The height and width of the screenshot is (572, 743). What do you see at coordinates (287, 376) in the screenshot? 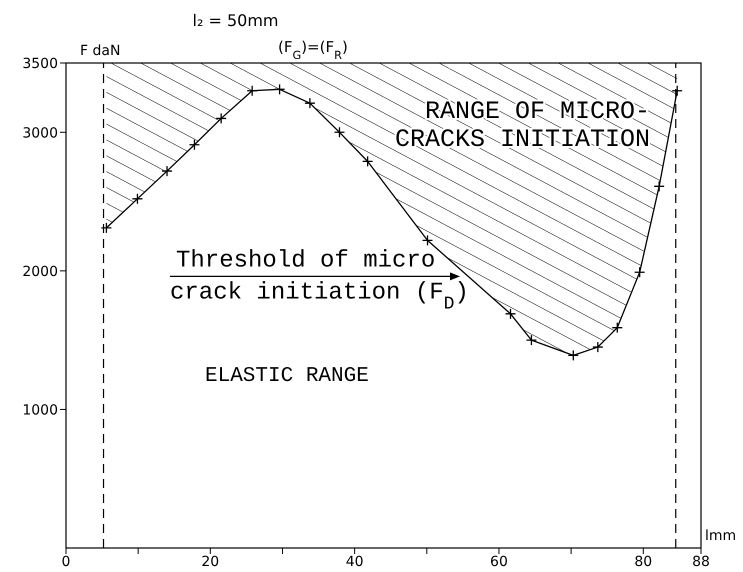
I see `annotation: ELASTIC RANGE` at bounding box center [287, 376].